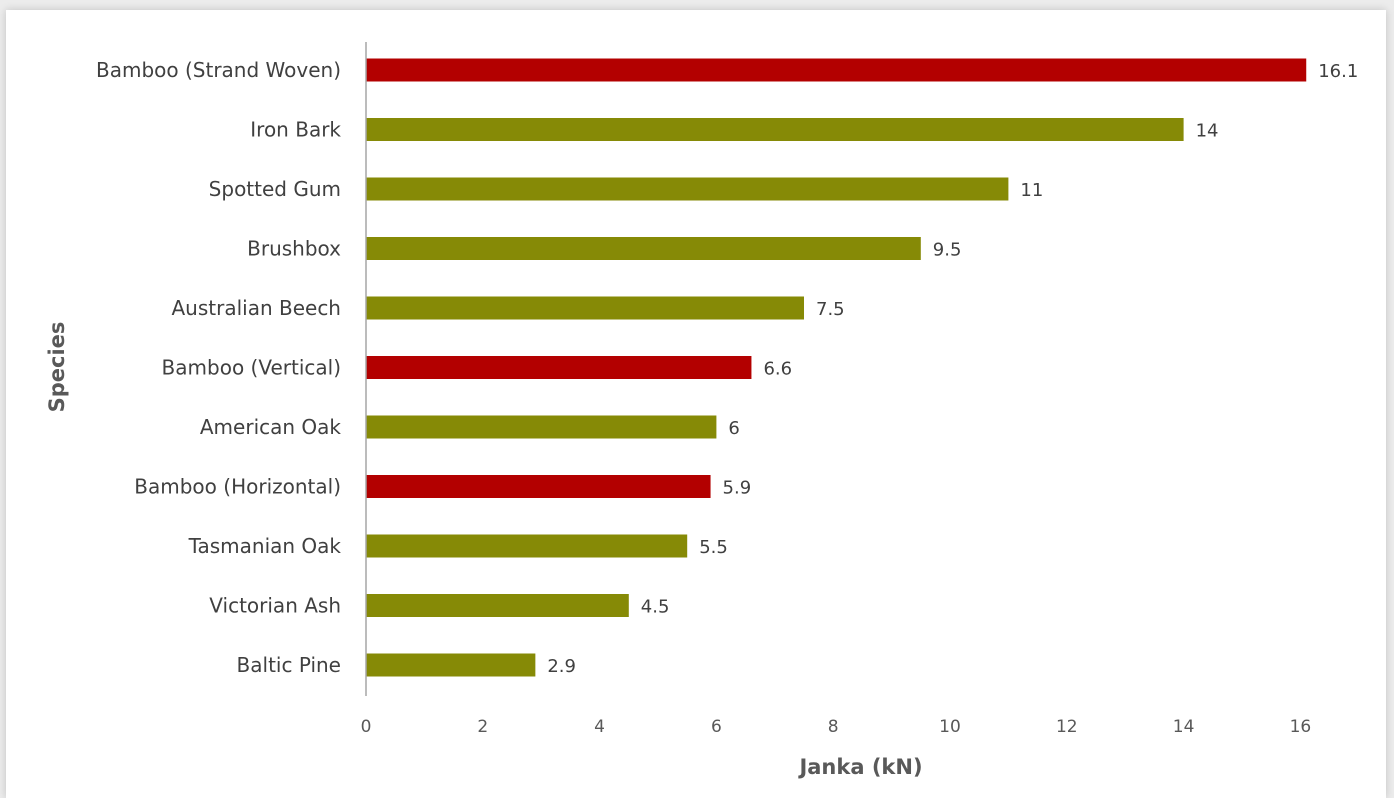  I want to click on category-label: Bamboo (Strand Woven), so click(218, 70).